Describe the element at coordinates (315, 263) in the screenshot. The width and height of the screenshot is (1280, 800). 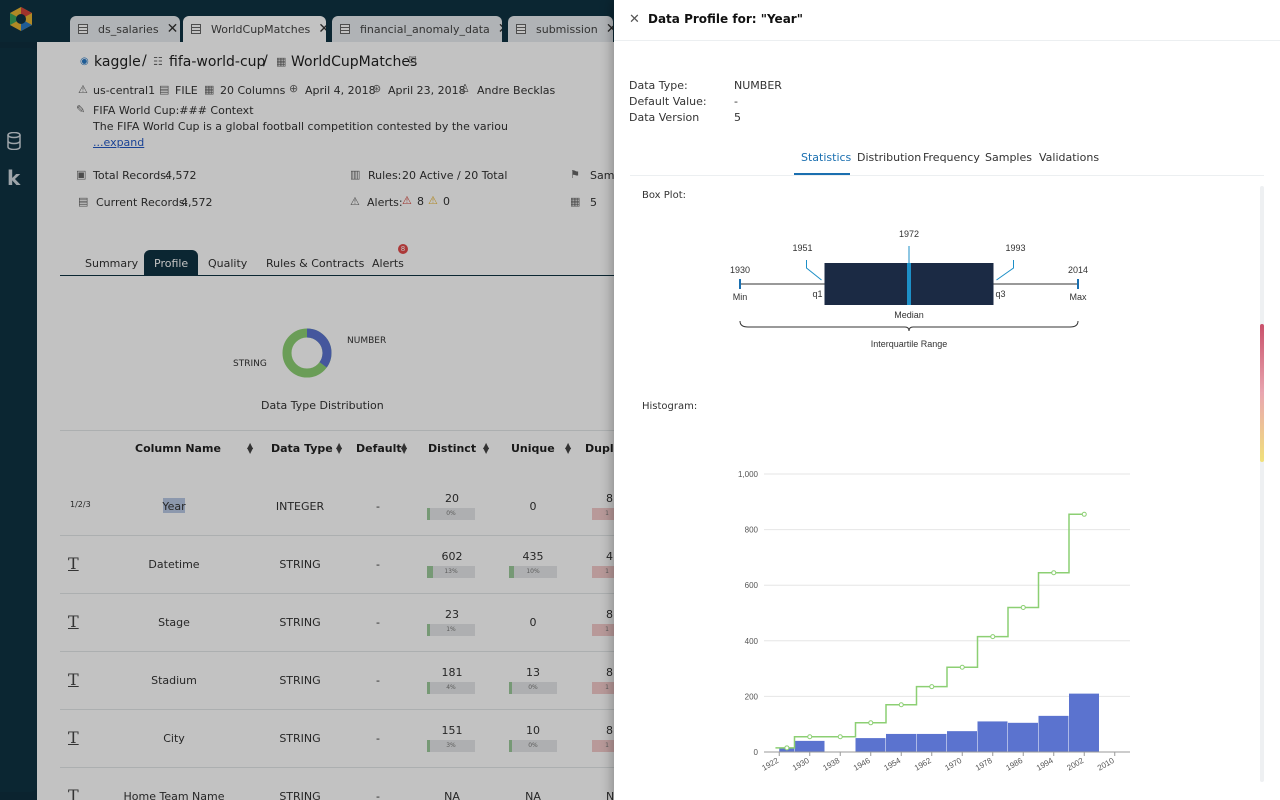
I see `tab-rules-contracts: Rules & Contracts` at that location.